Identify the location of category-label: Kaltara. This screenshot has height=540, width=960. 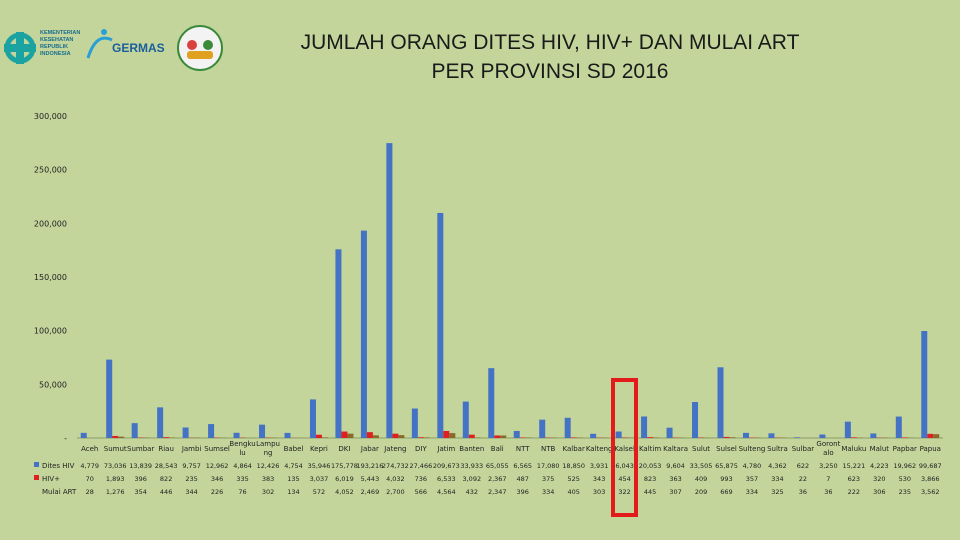
(675, 449).